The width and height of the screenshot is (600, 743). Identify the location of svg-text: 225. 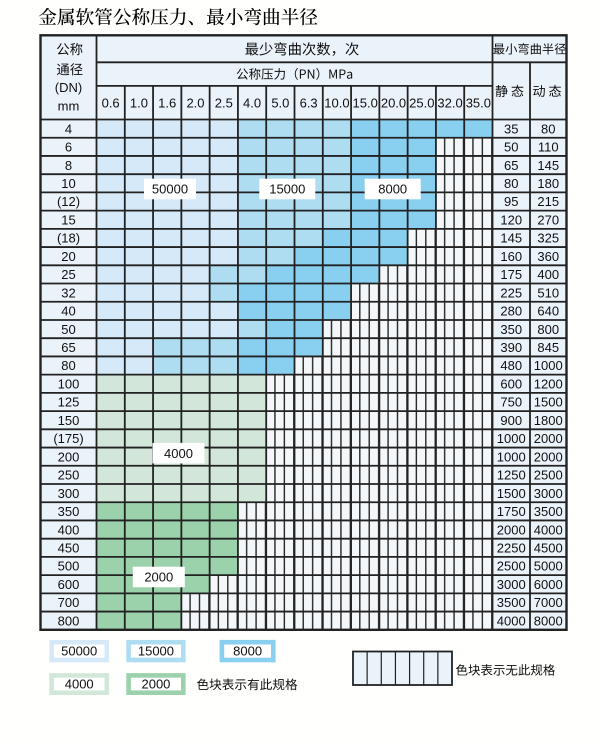
(511, 292).